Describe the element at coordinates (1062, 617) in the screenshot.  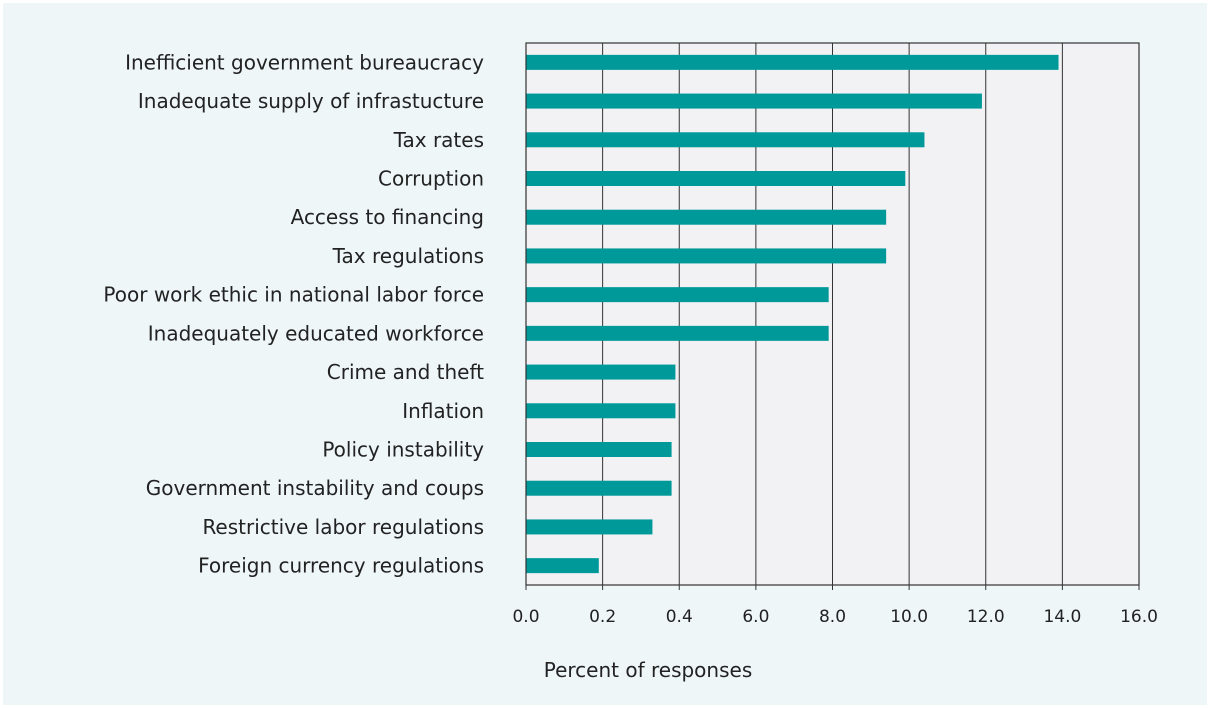
I see `x-tick-label: 14.0` at that location.